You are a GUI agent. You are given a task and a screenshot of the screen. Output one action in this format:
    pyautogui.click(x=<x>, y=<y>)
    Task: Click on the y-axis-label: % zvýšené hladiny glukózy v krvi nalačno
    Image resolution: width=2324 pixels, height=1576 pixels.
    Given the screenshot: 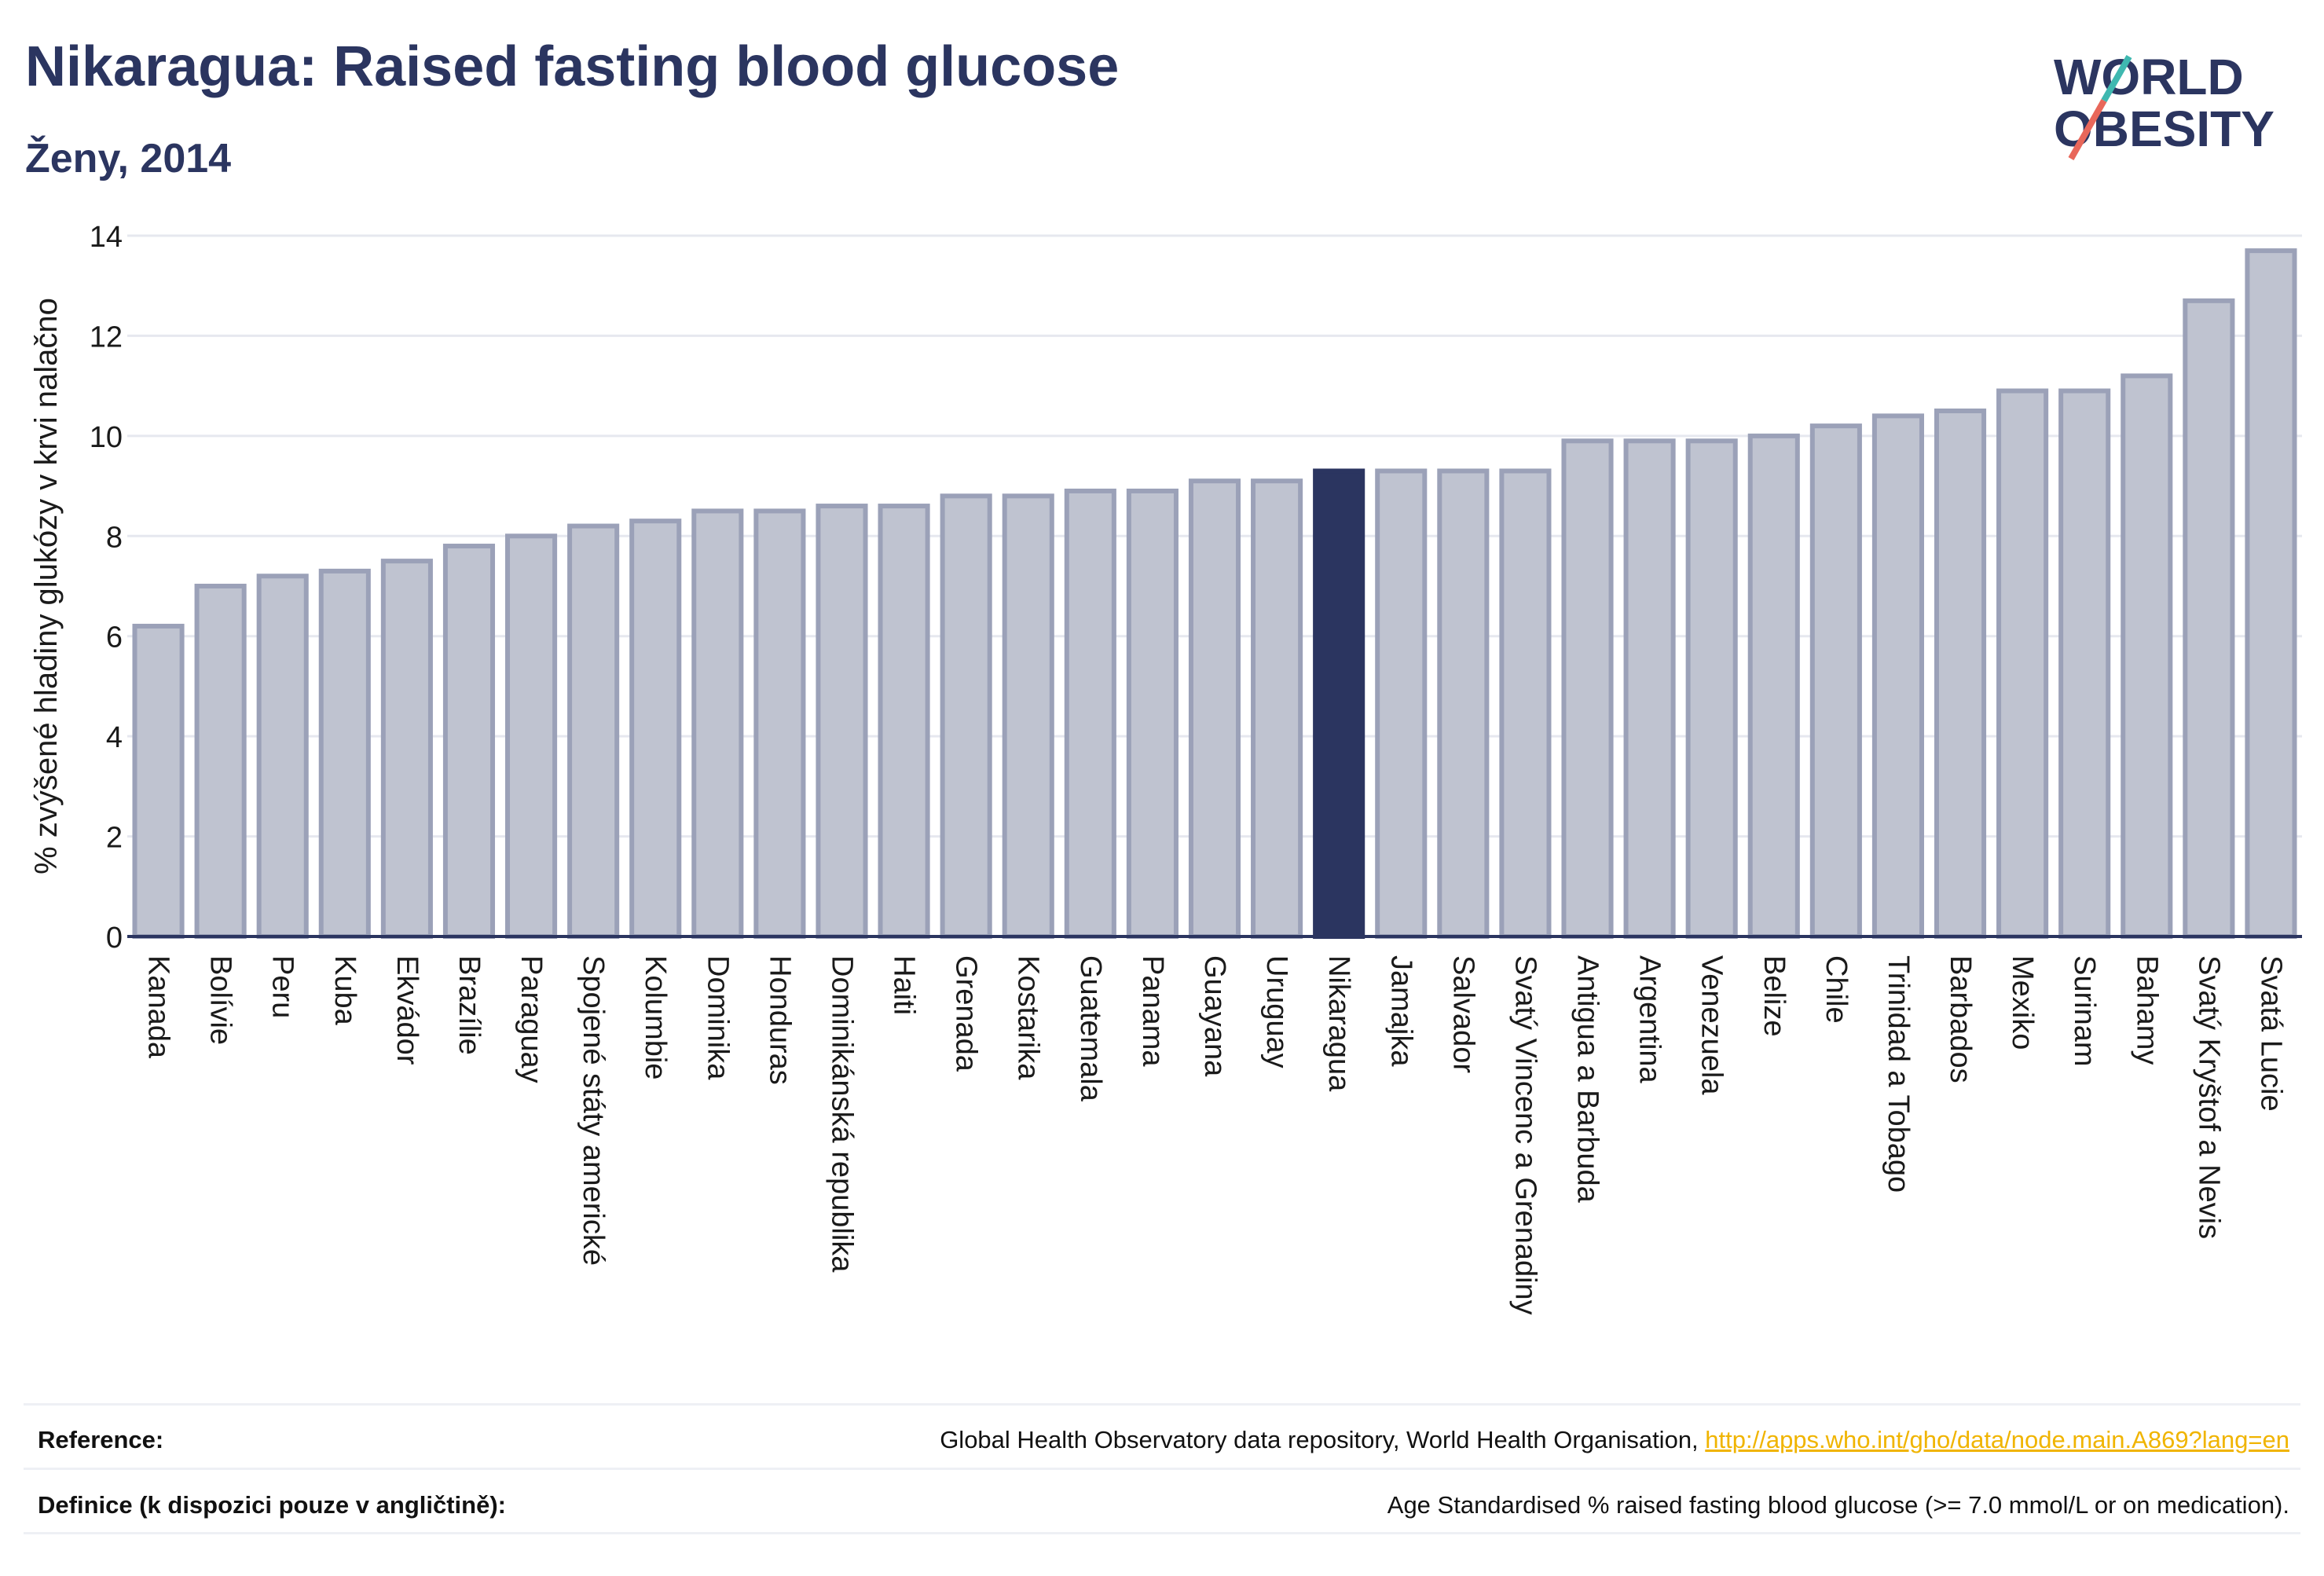 What is the action you would take?
    pyautogui.click(x=46, y=586)
    